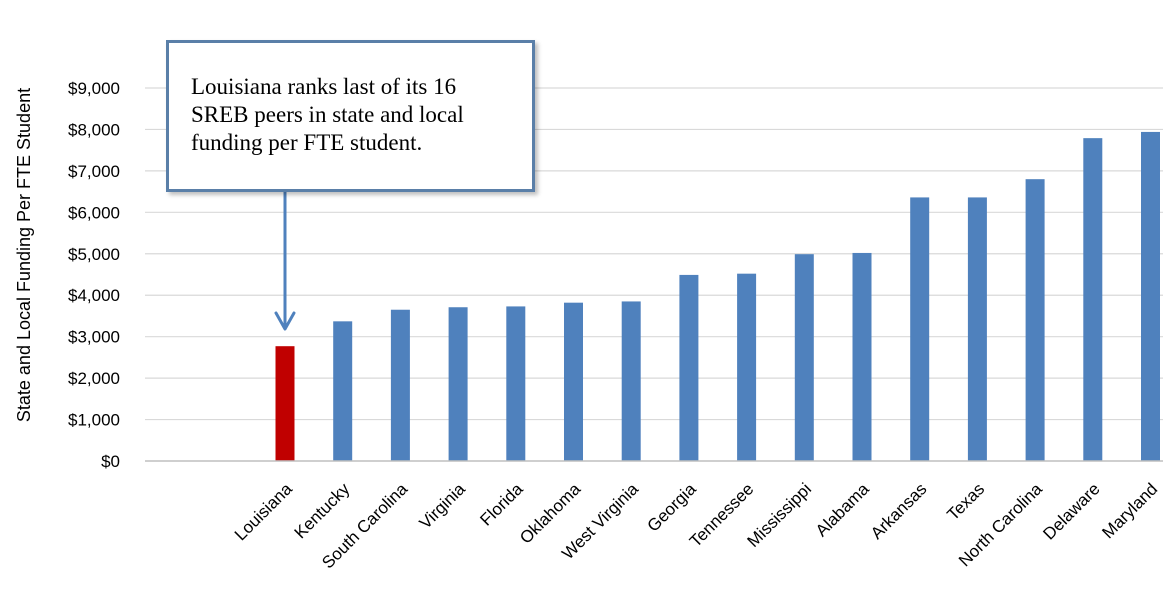  I want to click on annotation-arrow, so click(285, 261).